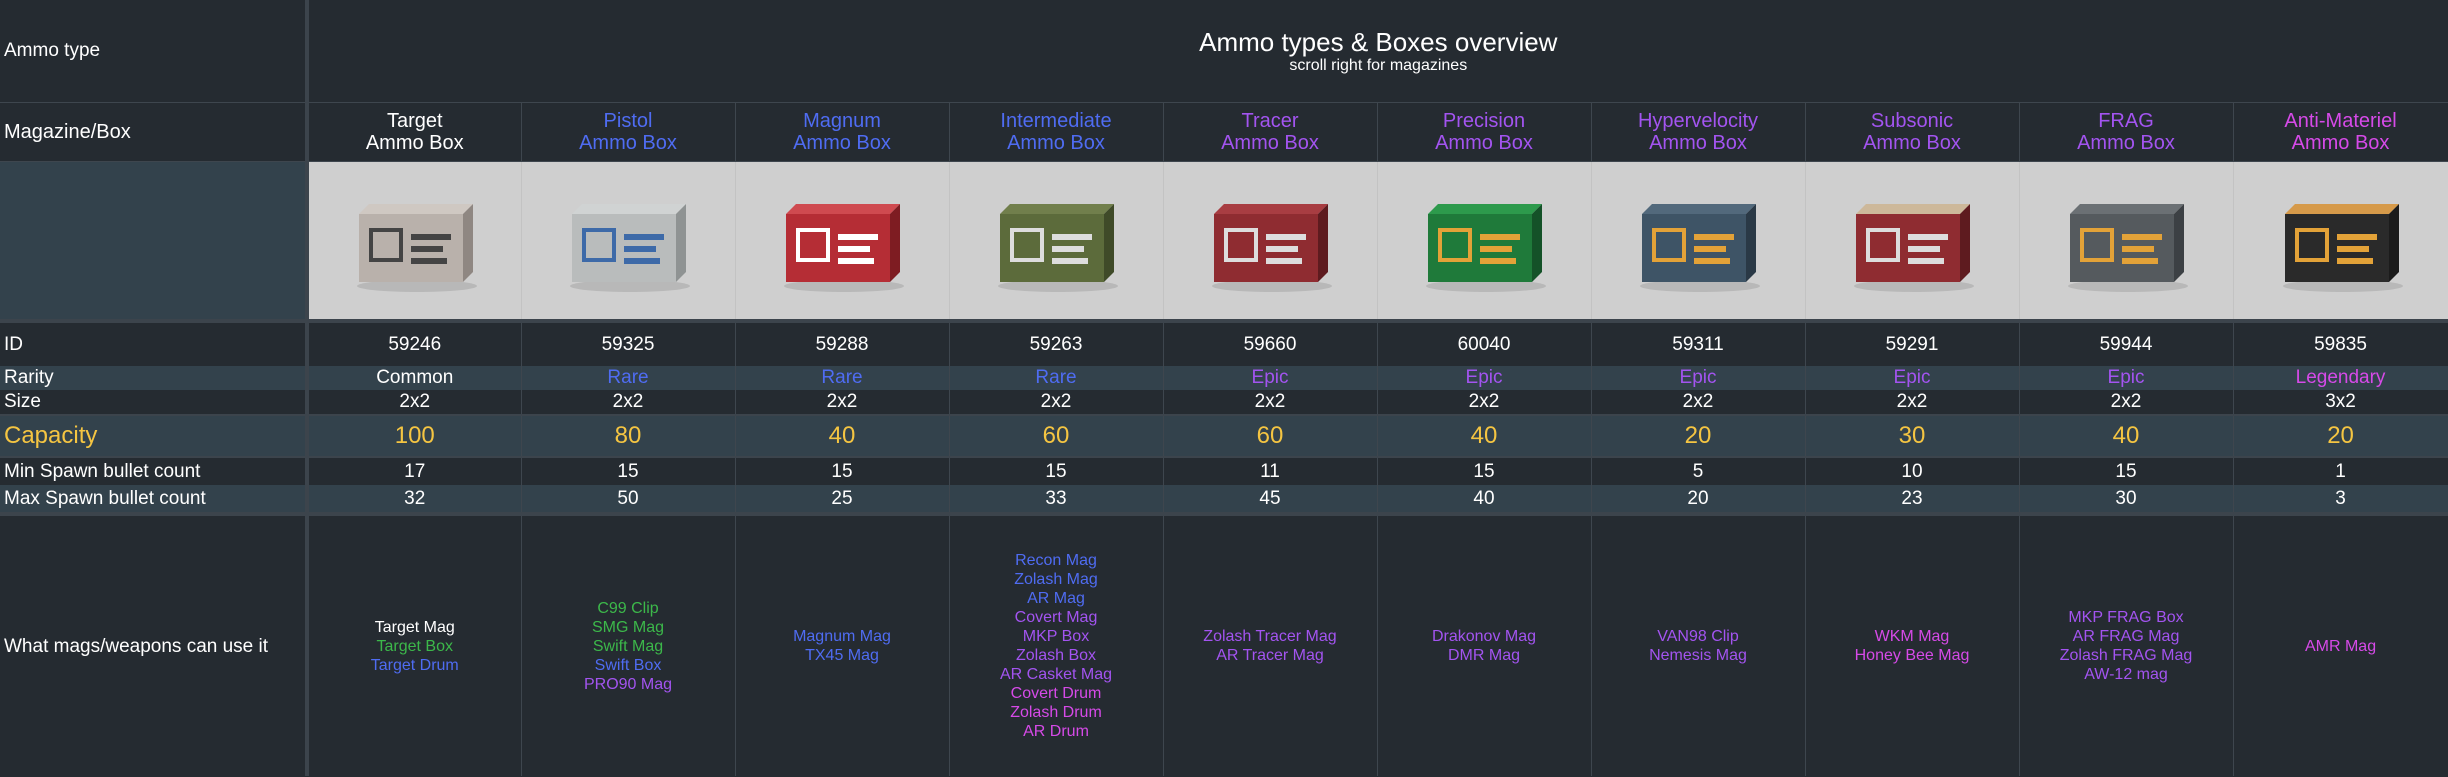  I want to click on box-name-line1: Hypervelocity, so click(1698, 121).